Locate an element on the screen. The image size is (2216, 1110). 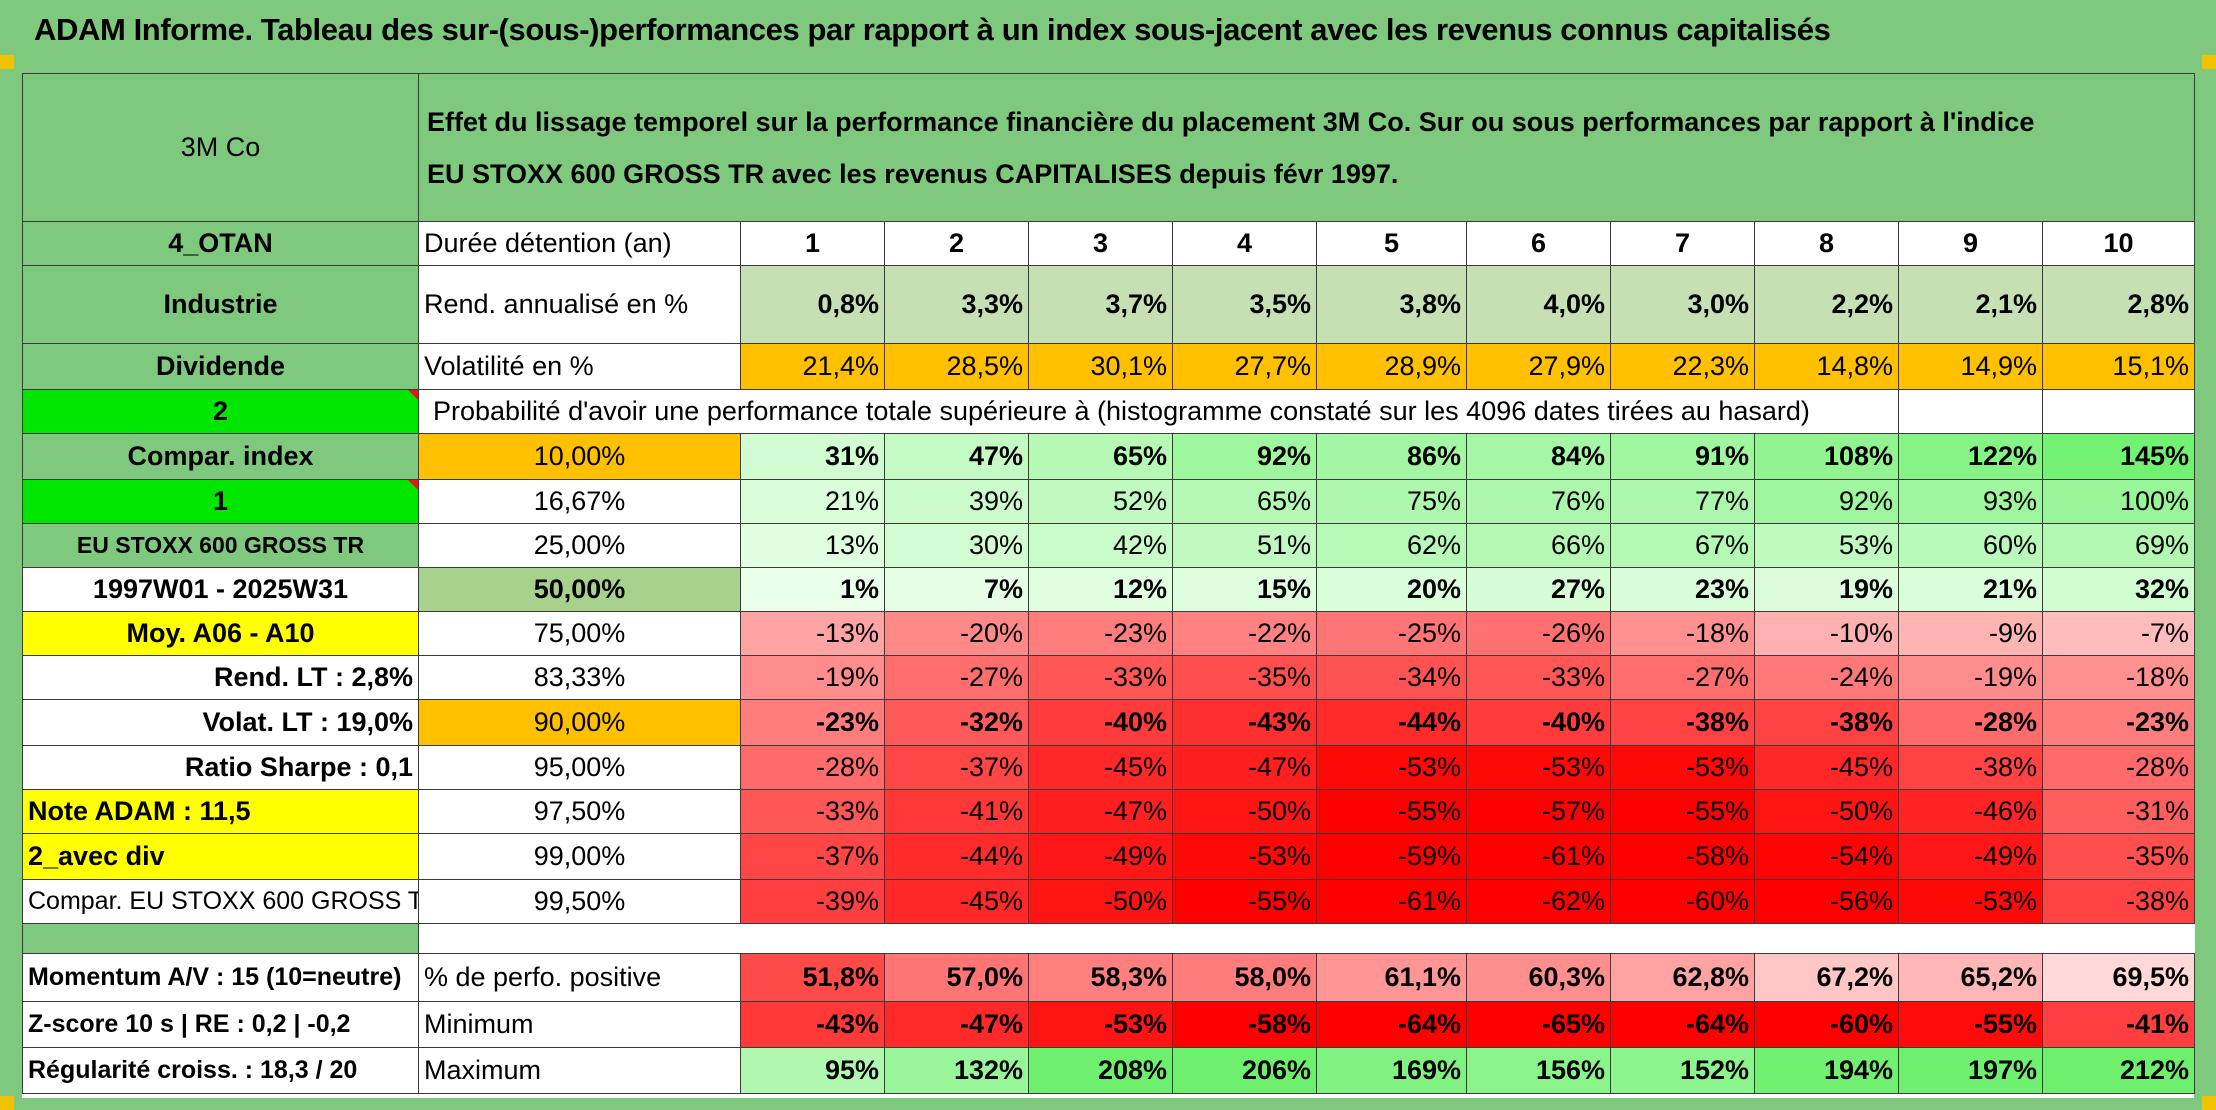
quantile-label: 16,67% is located at coordinates (579, 501).